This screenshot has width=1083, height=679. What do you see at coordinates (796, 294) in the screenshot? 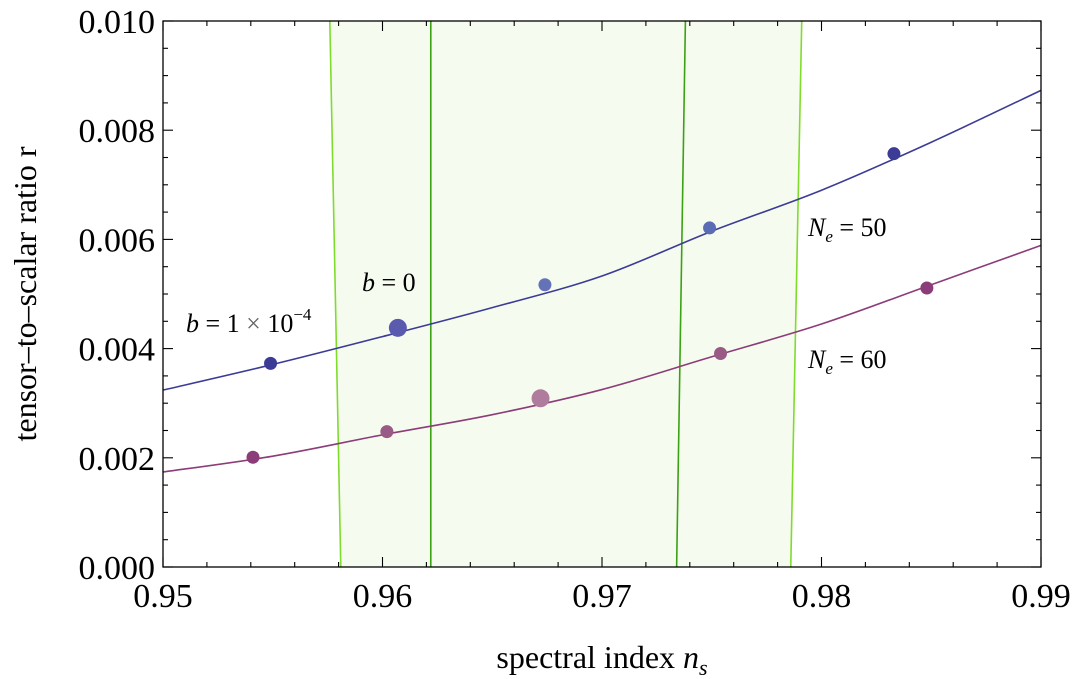
I see `band-outer-right-edge` at bounding box center [796, 294].